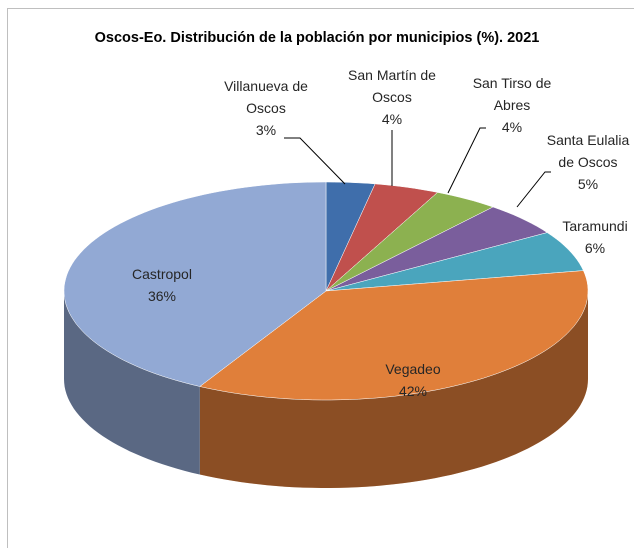 The image size is (634, 548). I want to click on data-label: Villanueva de Oscos 3%, so click(266, 108).